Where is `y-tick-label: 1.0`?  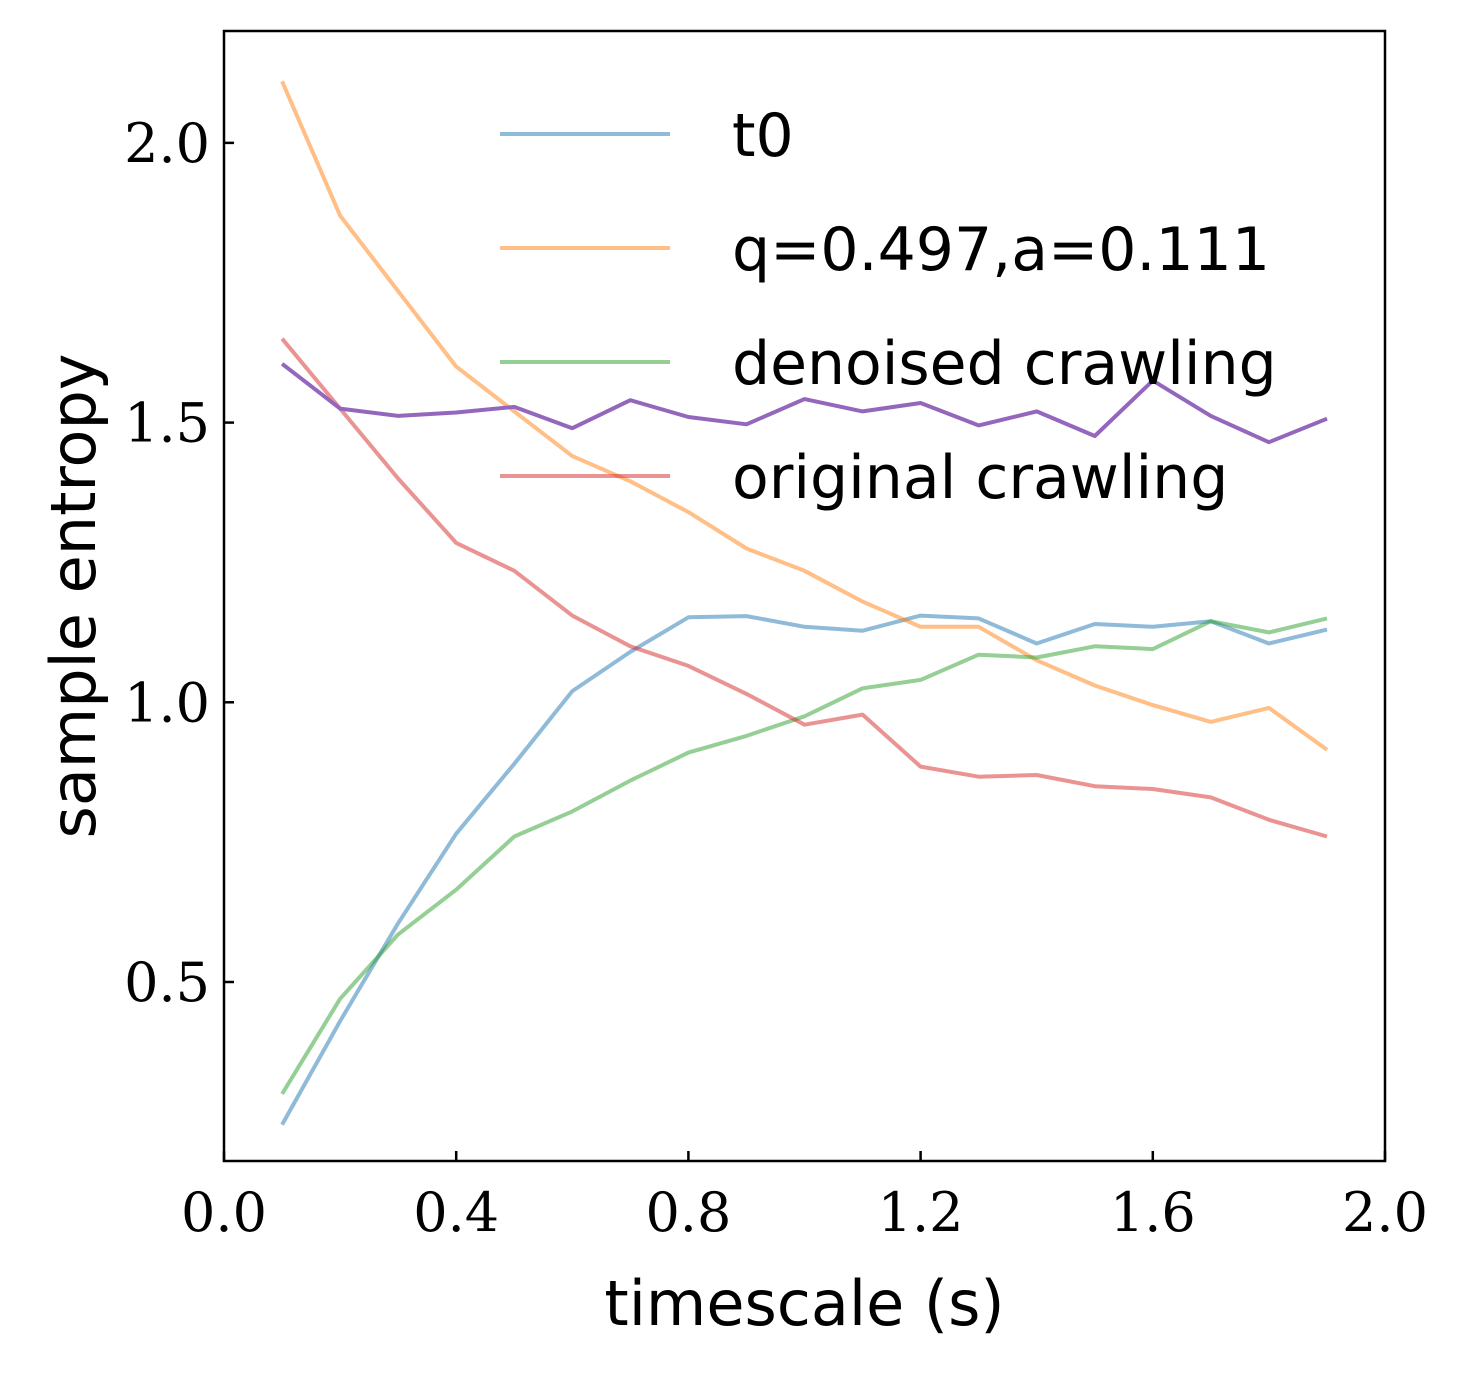
y-tick-label: 1.0 is located at coordinates (167, 702).